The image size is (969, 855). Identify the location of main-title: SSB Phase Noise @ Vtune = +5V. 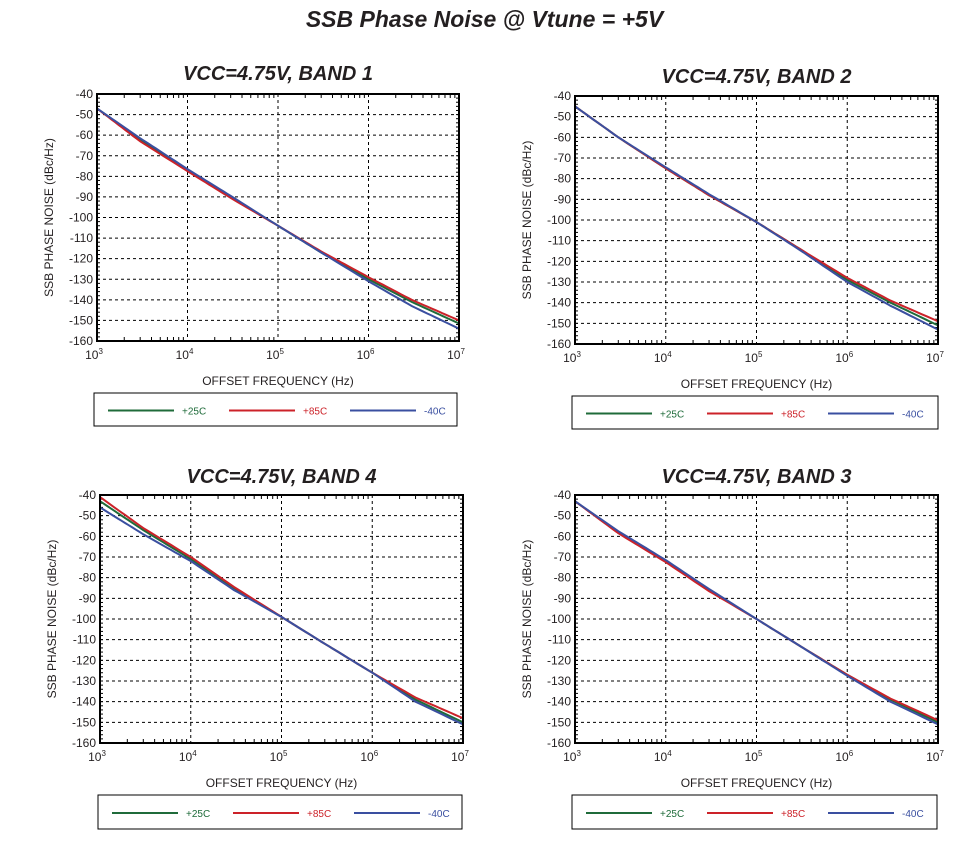
(484, 19).